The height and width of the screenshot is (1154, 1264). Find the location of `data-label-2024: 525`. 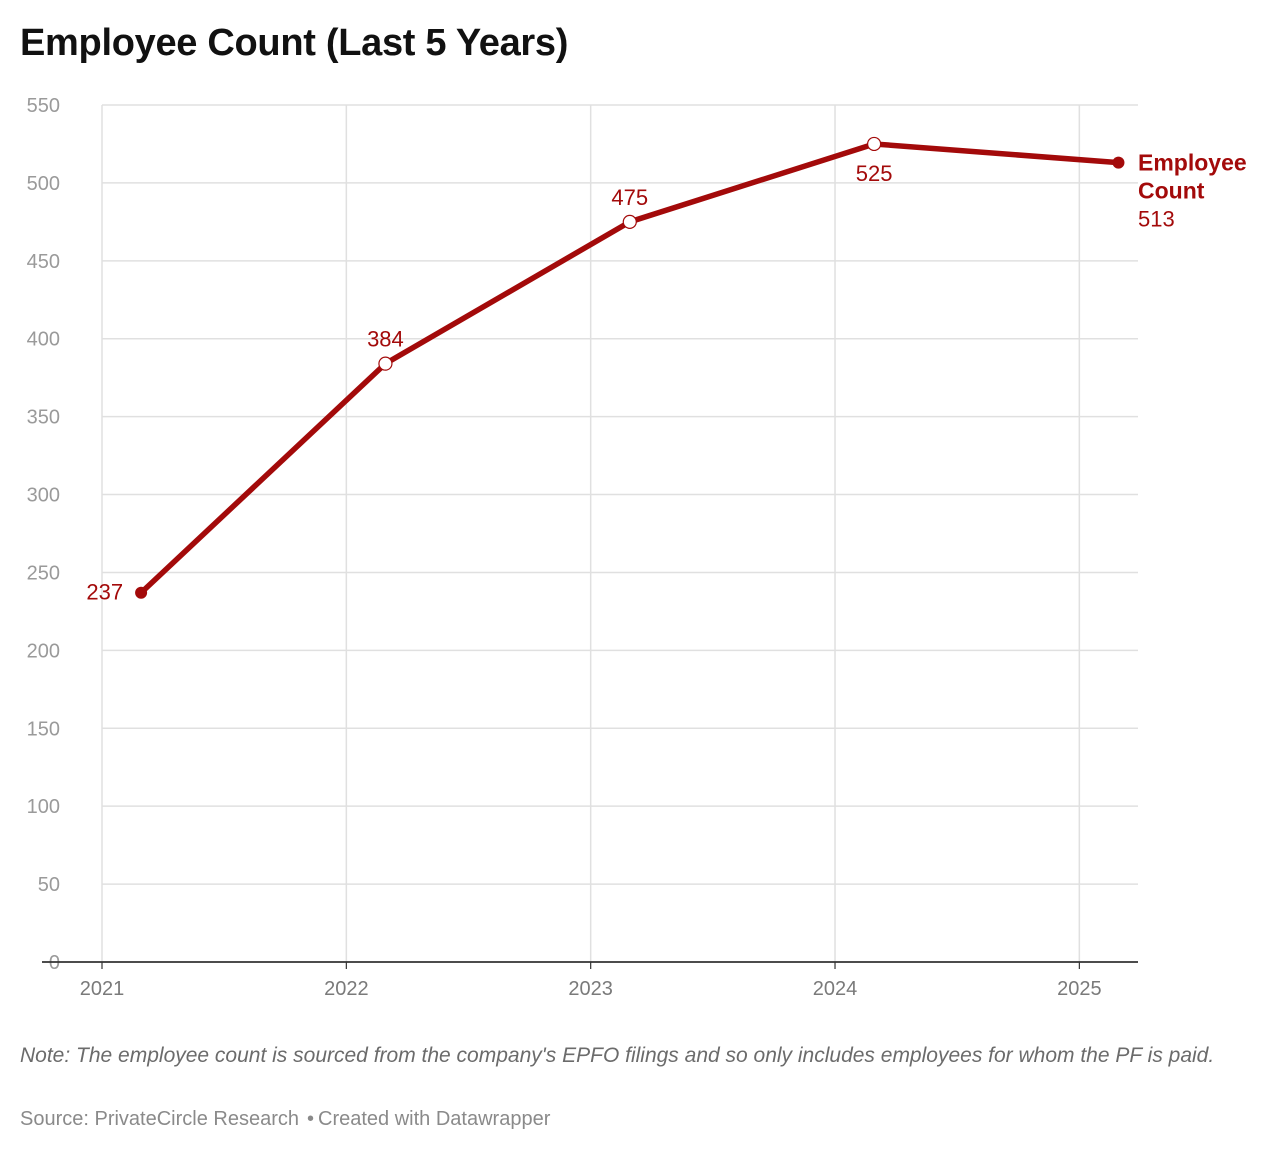

data-label-2024: 525 is located at coordinates (874, 173).